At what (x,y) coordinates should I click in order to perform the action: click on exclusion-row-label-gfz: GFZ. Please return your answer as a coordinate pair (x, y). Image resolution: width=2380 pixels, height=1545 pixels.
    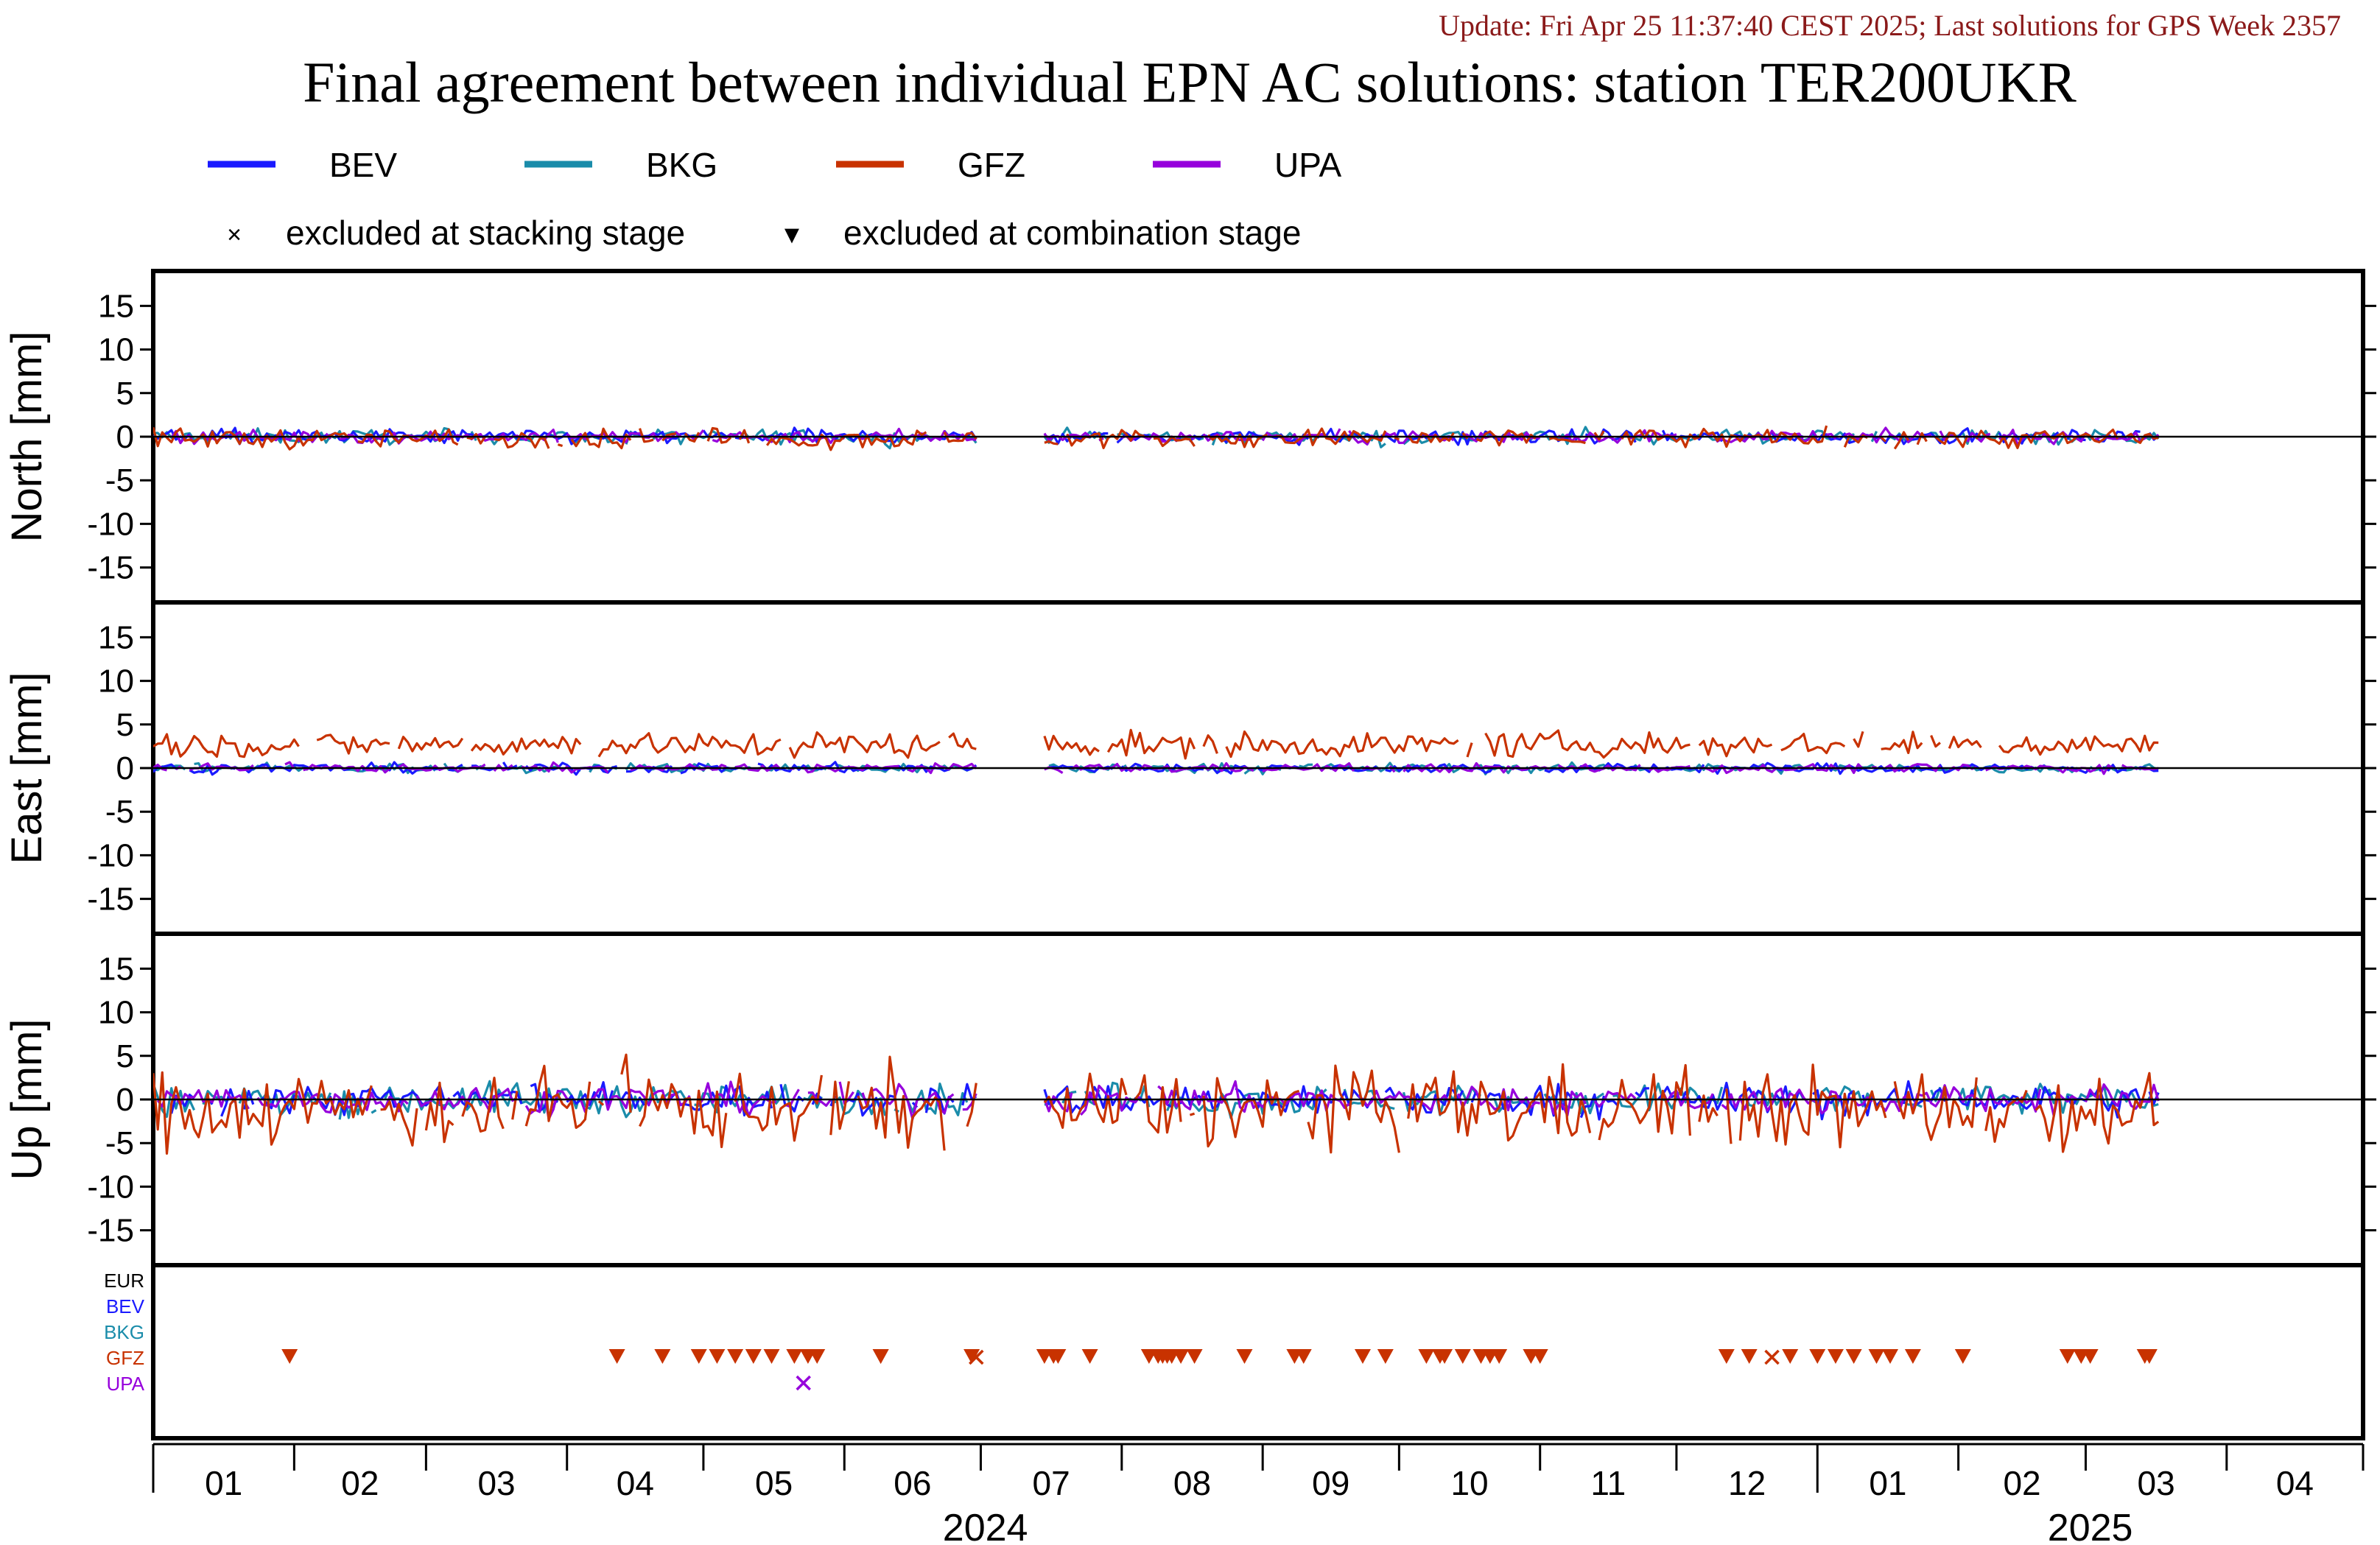
    Looking at the image, I should click on (125, 1358).